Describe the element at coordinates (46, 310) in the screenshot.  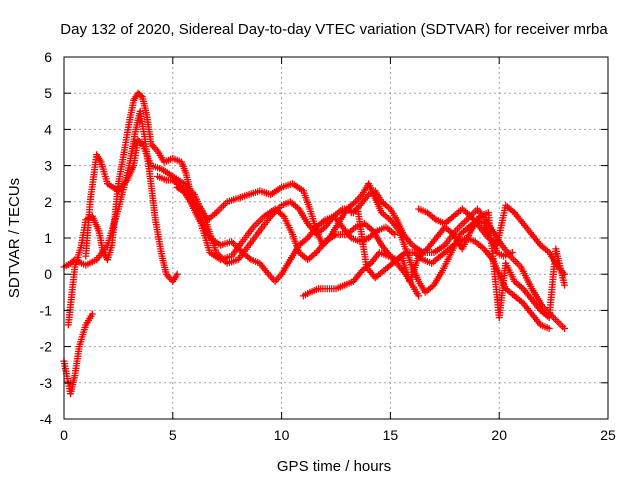
I see `y-tick-label: -1` at that location.